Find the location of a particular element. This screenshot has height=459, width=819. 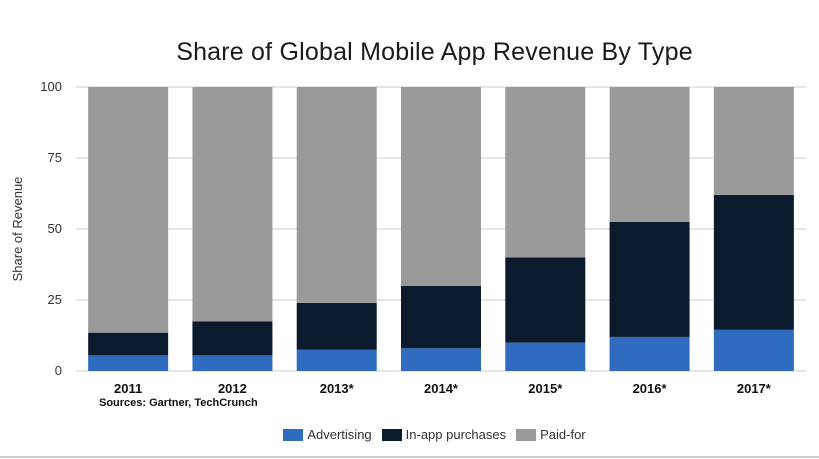

legend-item: Paid-for is located at coordinates (551, 434).